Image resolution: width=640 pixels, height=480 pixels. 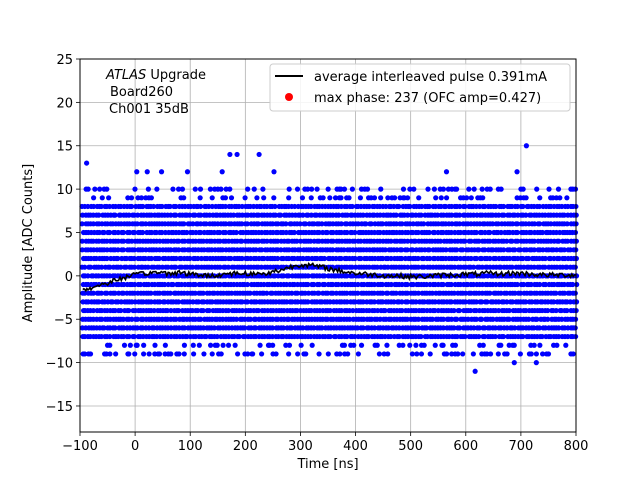 I want to click on annotation-atlas: ATLAS, so click(x=125, y=75).